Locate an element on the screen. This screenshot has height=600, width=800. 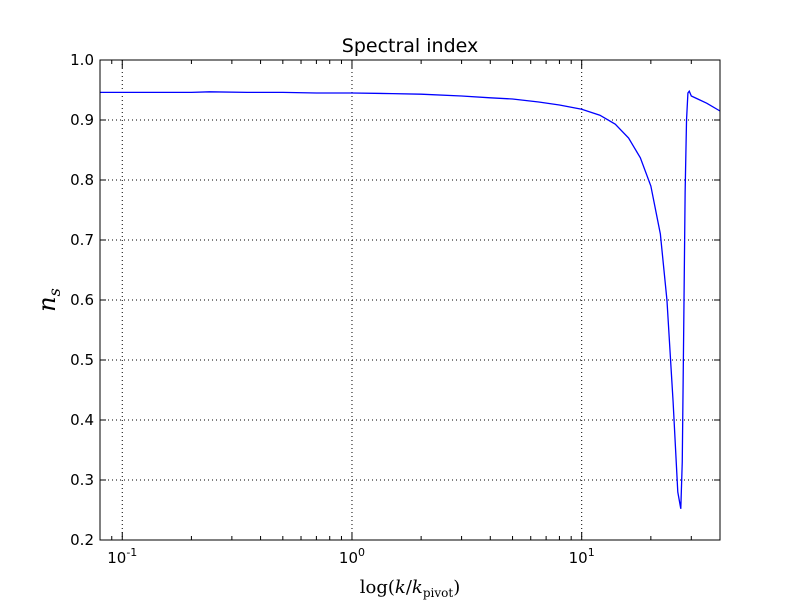
x-axis-label-prefix: log( is located at coordinates (377, 587).